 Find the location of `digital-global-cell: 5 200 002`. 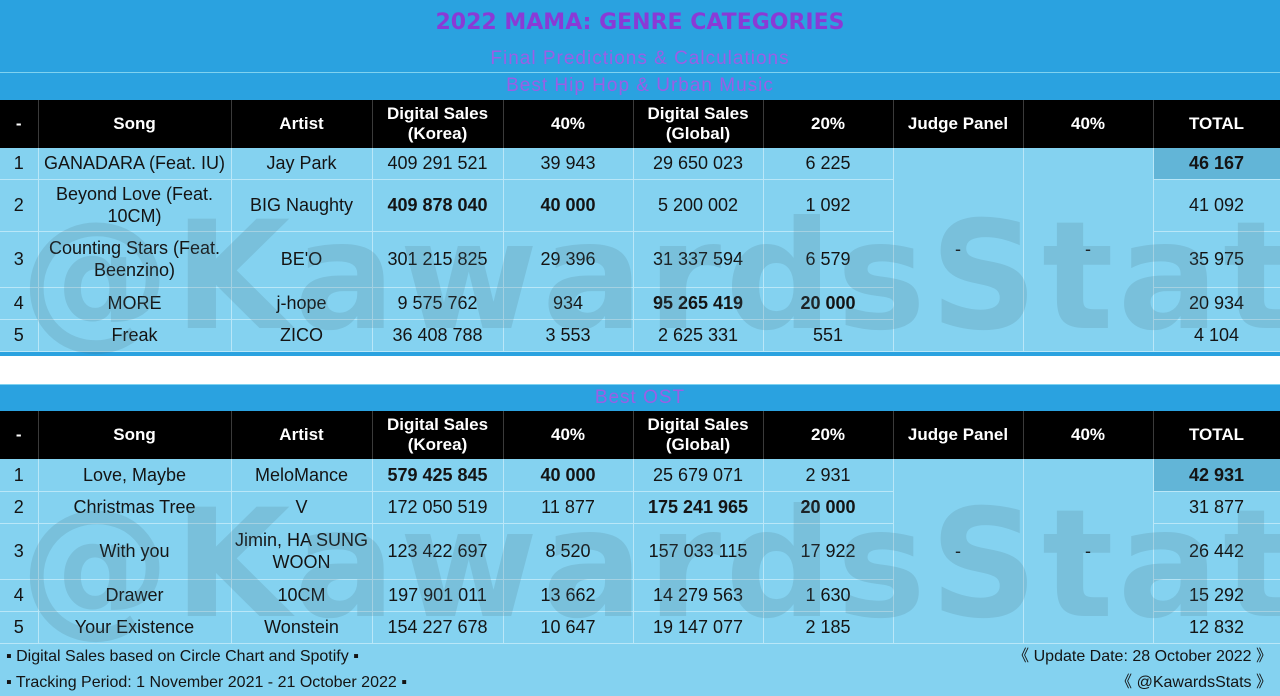

digital-global-cell: 5 200 002 is located at coordinates (698, 205).